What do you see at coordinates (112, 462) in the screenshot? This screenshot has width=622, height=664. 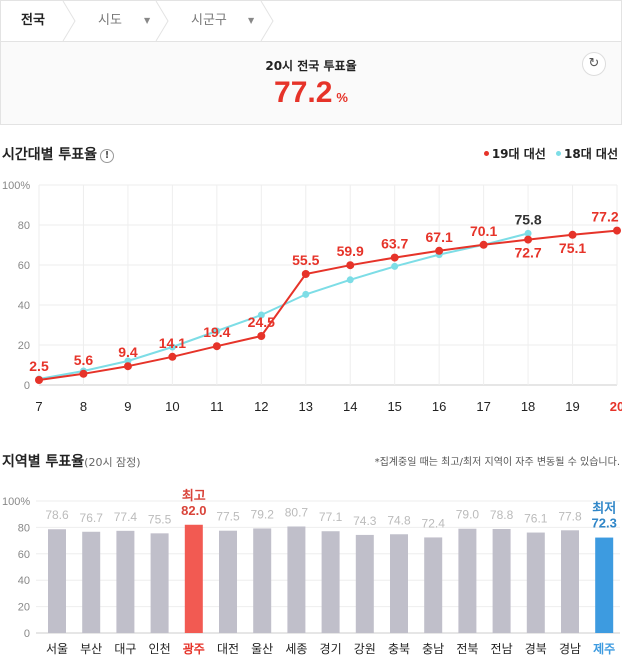 I see `region-subtitle: (20시 잠정)` at bounding box center [112, 462].